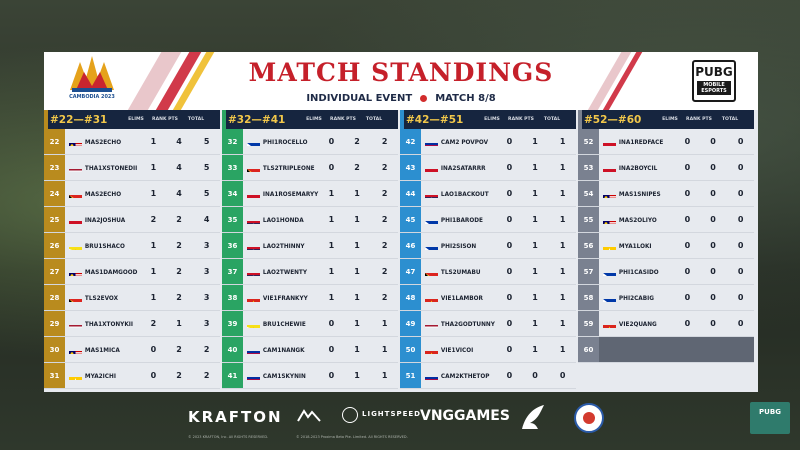 Image resolution: width=800 pixels, height=450 pixels. What do you see at coordinates (533, 418) in the screenshot?
I see `wing-mascot-logo` at bounding box center [533, 418].